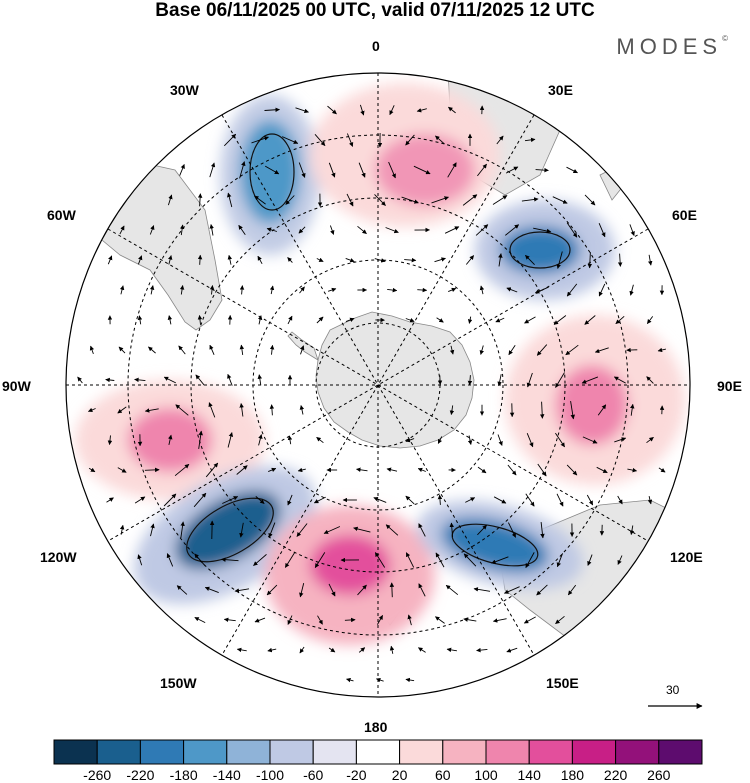 Image resolution: width=750 pixels, height=783 pixels. Describe the element at coordinates (725, 38) in the screenshot. I see `brand-mark: ©` at that location.